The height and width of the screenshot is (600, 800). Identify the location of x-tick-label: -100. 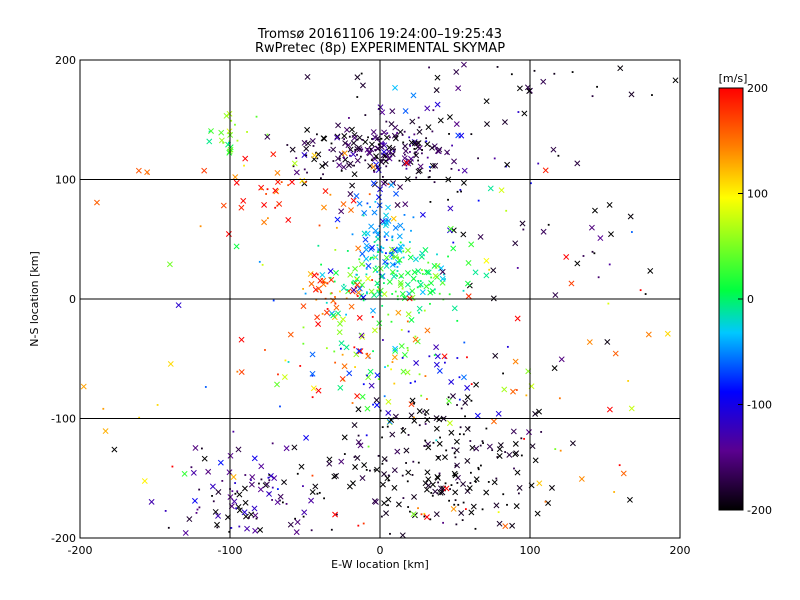
(230, 550).